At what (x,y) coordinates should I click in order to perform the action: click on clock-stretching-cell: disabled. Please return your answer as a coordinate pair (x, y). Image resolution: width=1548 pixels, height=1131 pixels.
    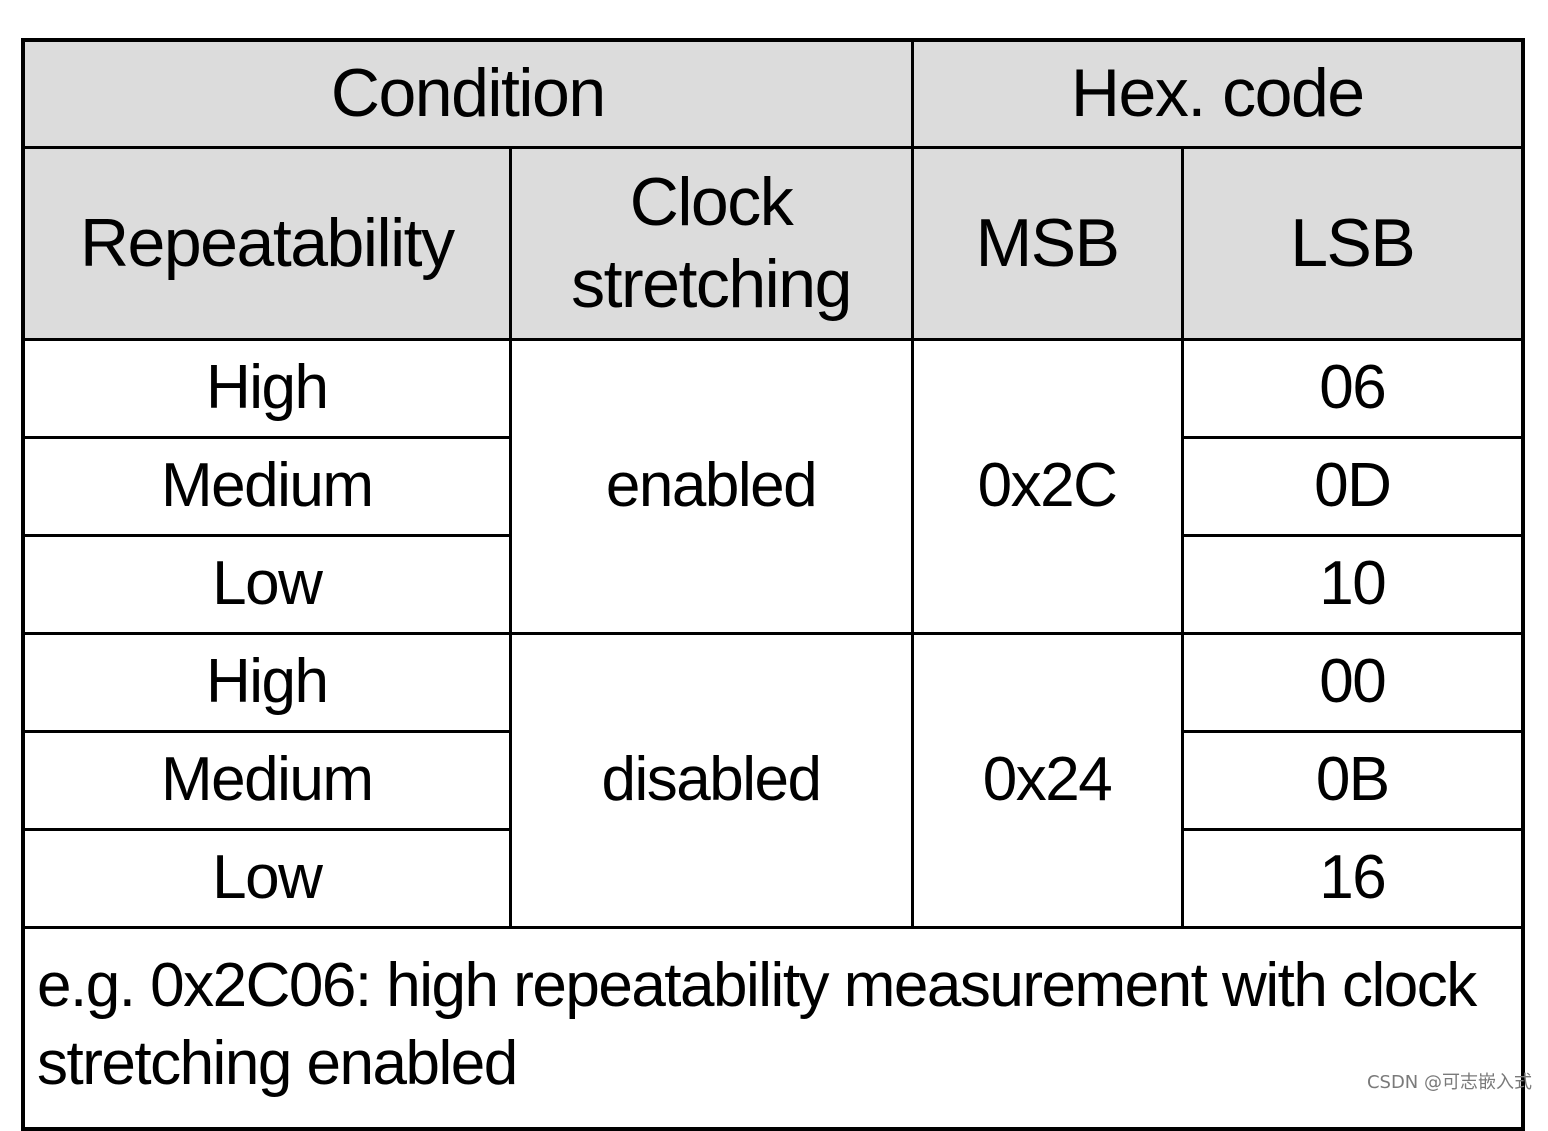
    Looking at the image, I should click on (711, 780).